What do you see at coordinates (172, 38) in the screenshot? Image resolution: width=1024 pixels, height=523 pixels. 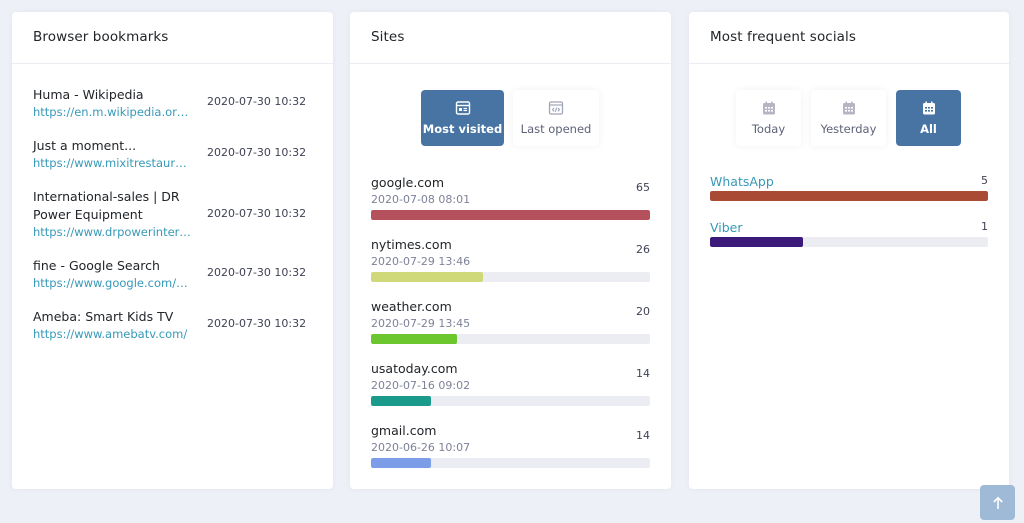 I see `bookmarks-card-title: Browser bookmarks` at bounding box center [172, 38].